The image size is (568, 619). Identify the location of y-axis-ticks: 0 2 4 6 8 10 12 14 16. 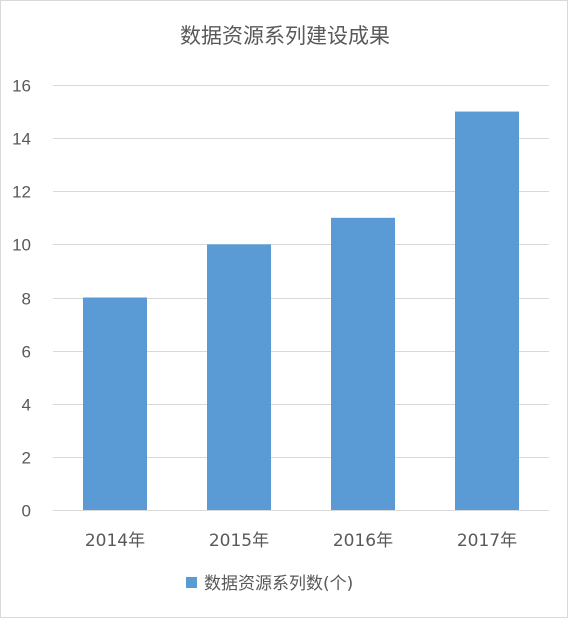
(21, 299).